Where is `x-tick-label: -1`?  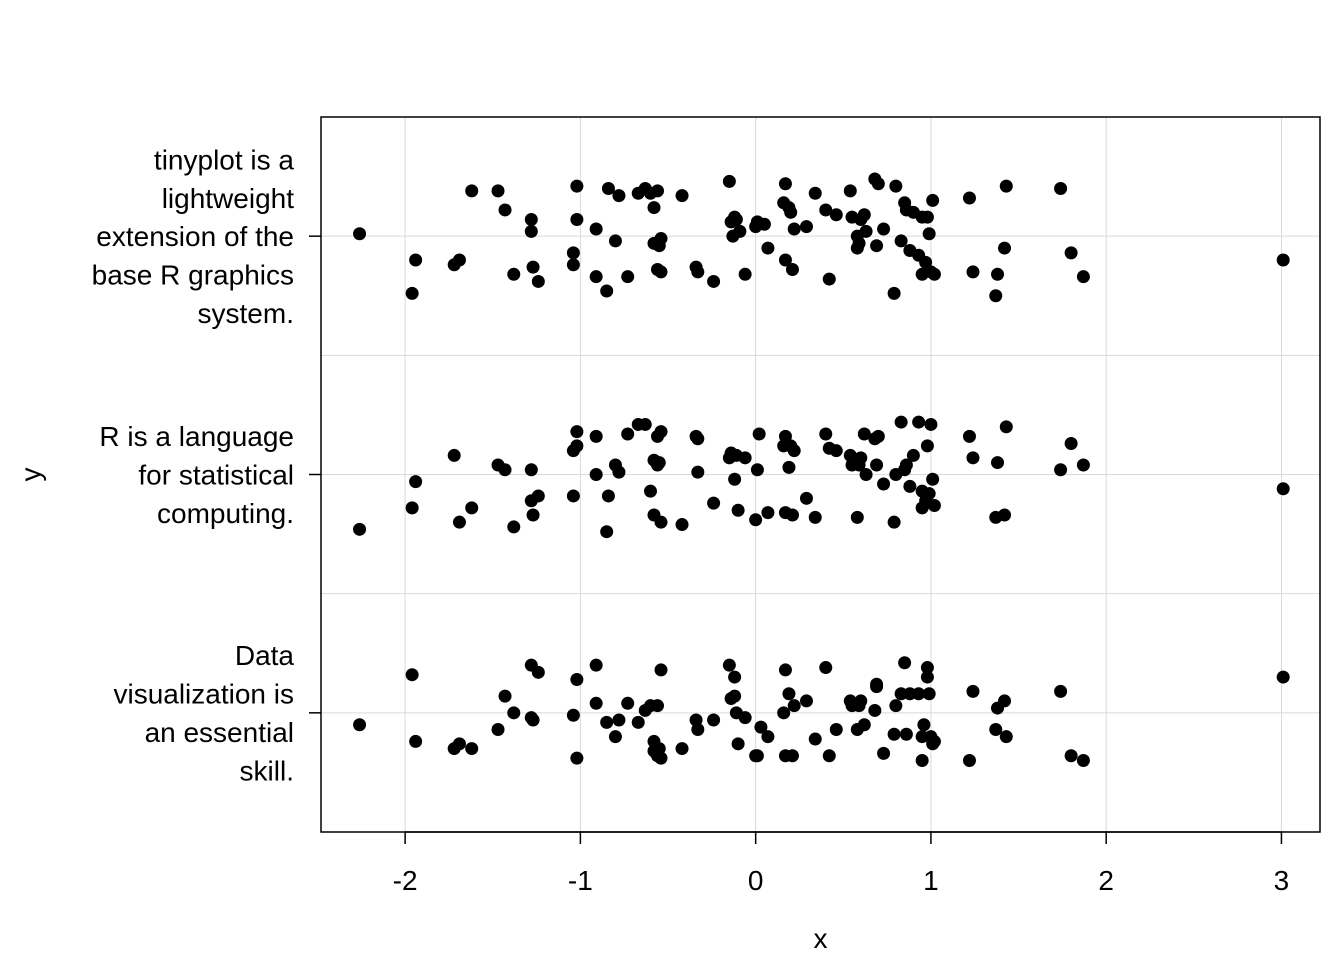
x-tick-label: -1 is located at coordinates (580, 880).